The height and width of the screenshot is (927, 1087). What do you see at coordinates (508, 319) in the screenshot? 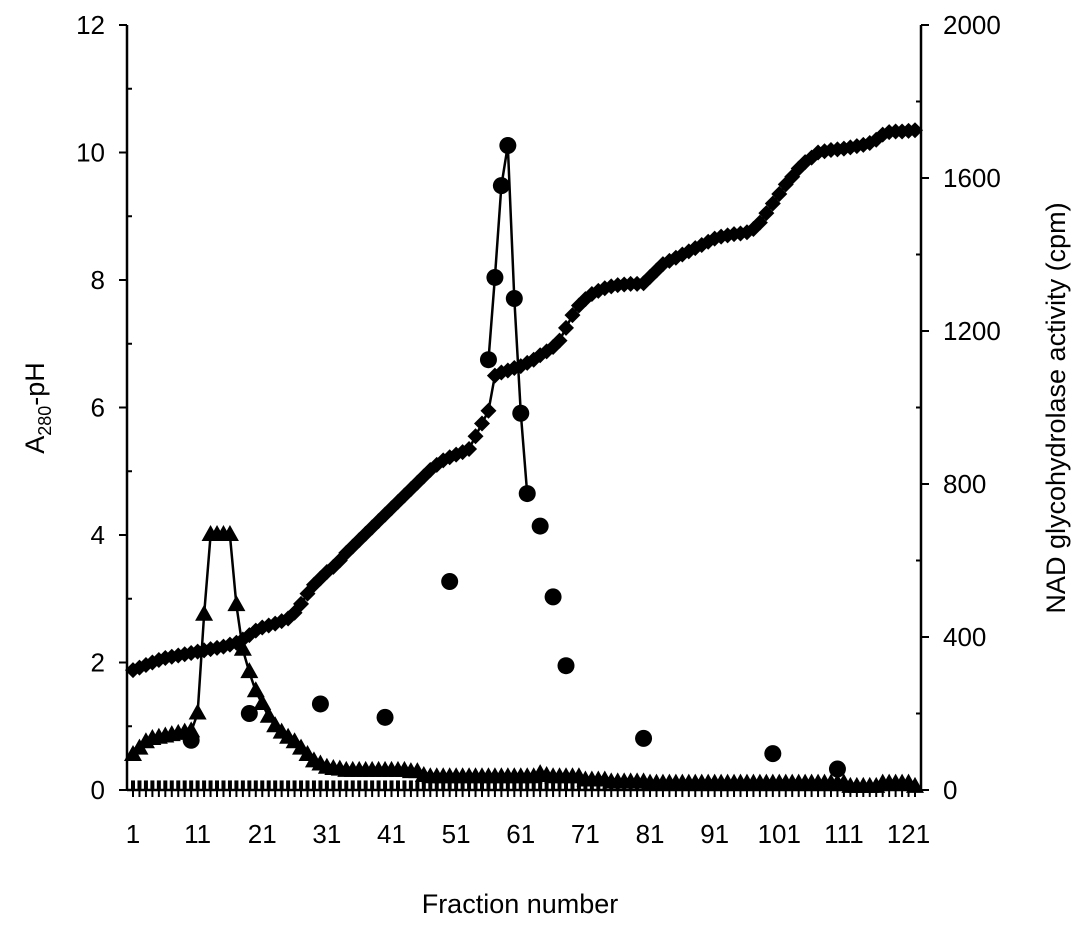
I see `circle-series-line` at bounding box center [508, 319].